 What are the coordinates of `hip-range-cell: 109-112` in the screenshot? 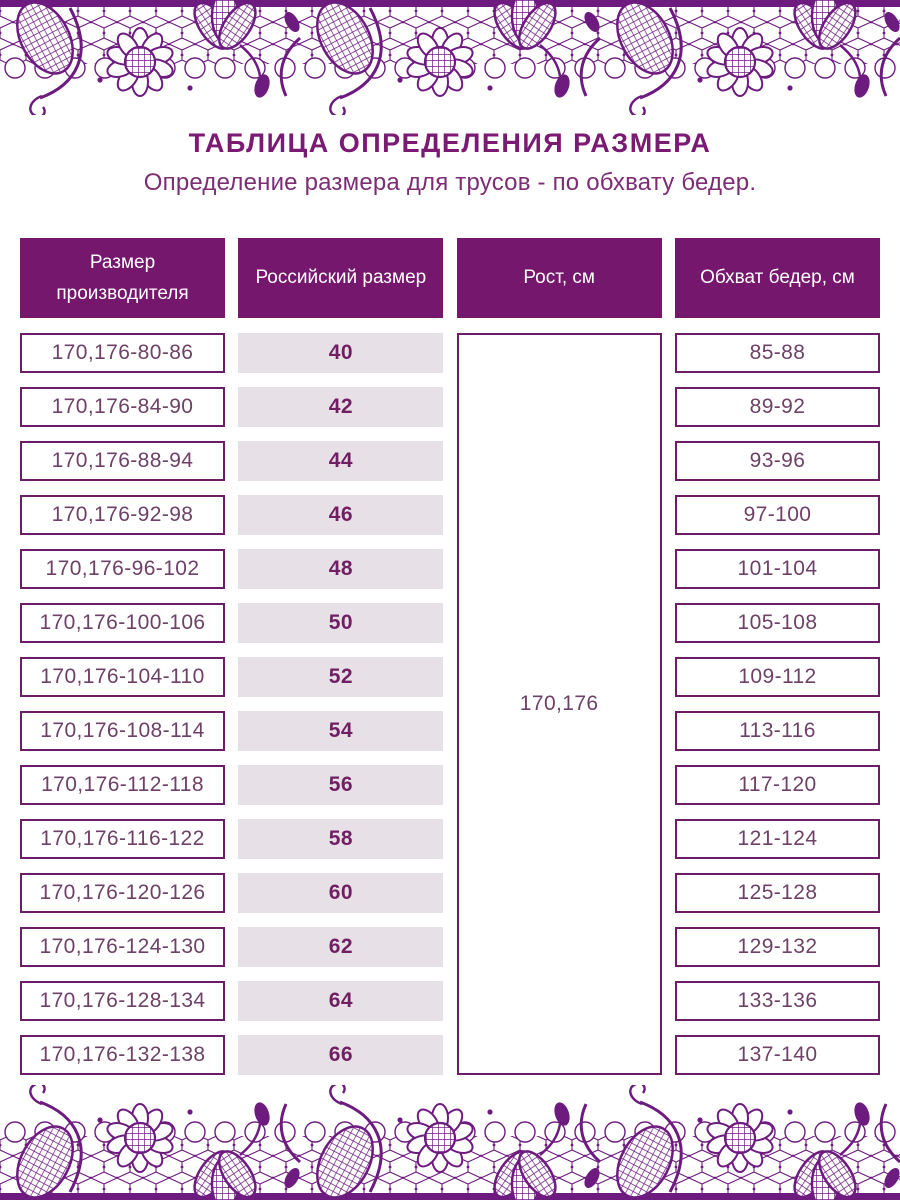 It's located at (777, 677).